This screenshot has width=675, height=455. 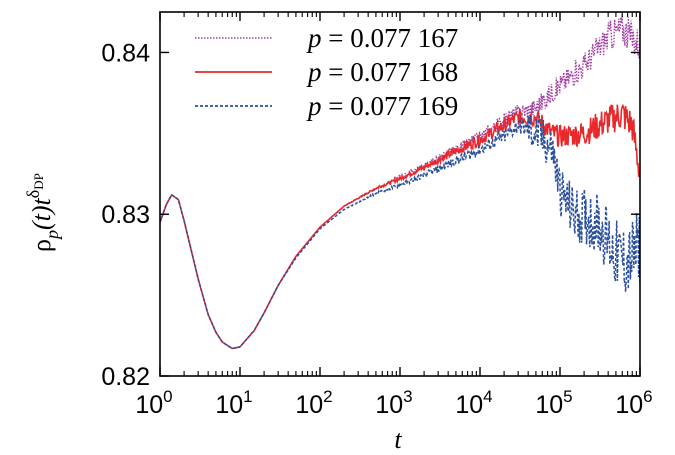 What do you see at coordinates (153, 403) in the screenshot?
I see `x-tick-label: 10⁰` at bounding box center [153, 403].